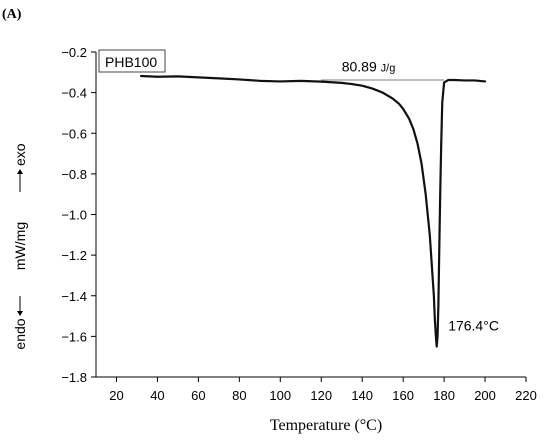 Image resolution: width=550 pixels, height=442 pixels. Describe the element at coordinates (388, 68) in the screenshot. I see `enthalpy-unit: J/g` at that location.